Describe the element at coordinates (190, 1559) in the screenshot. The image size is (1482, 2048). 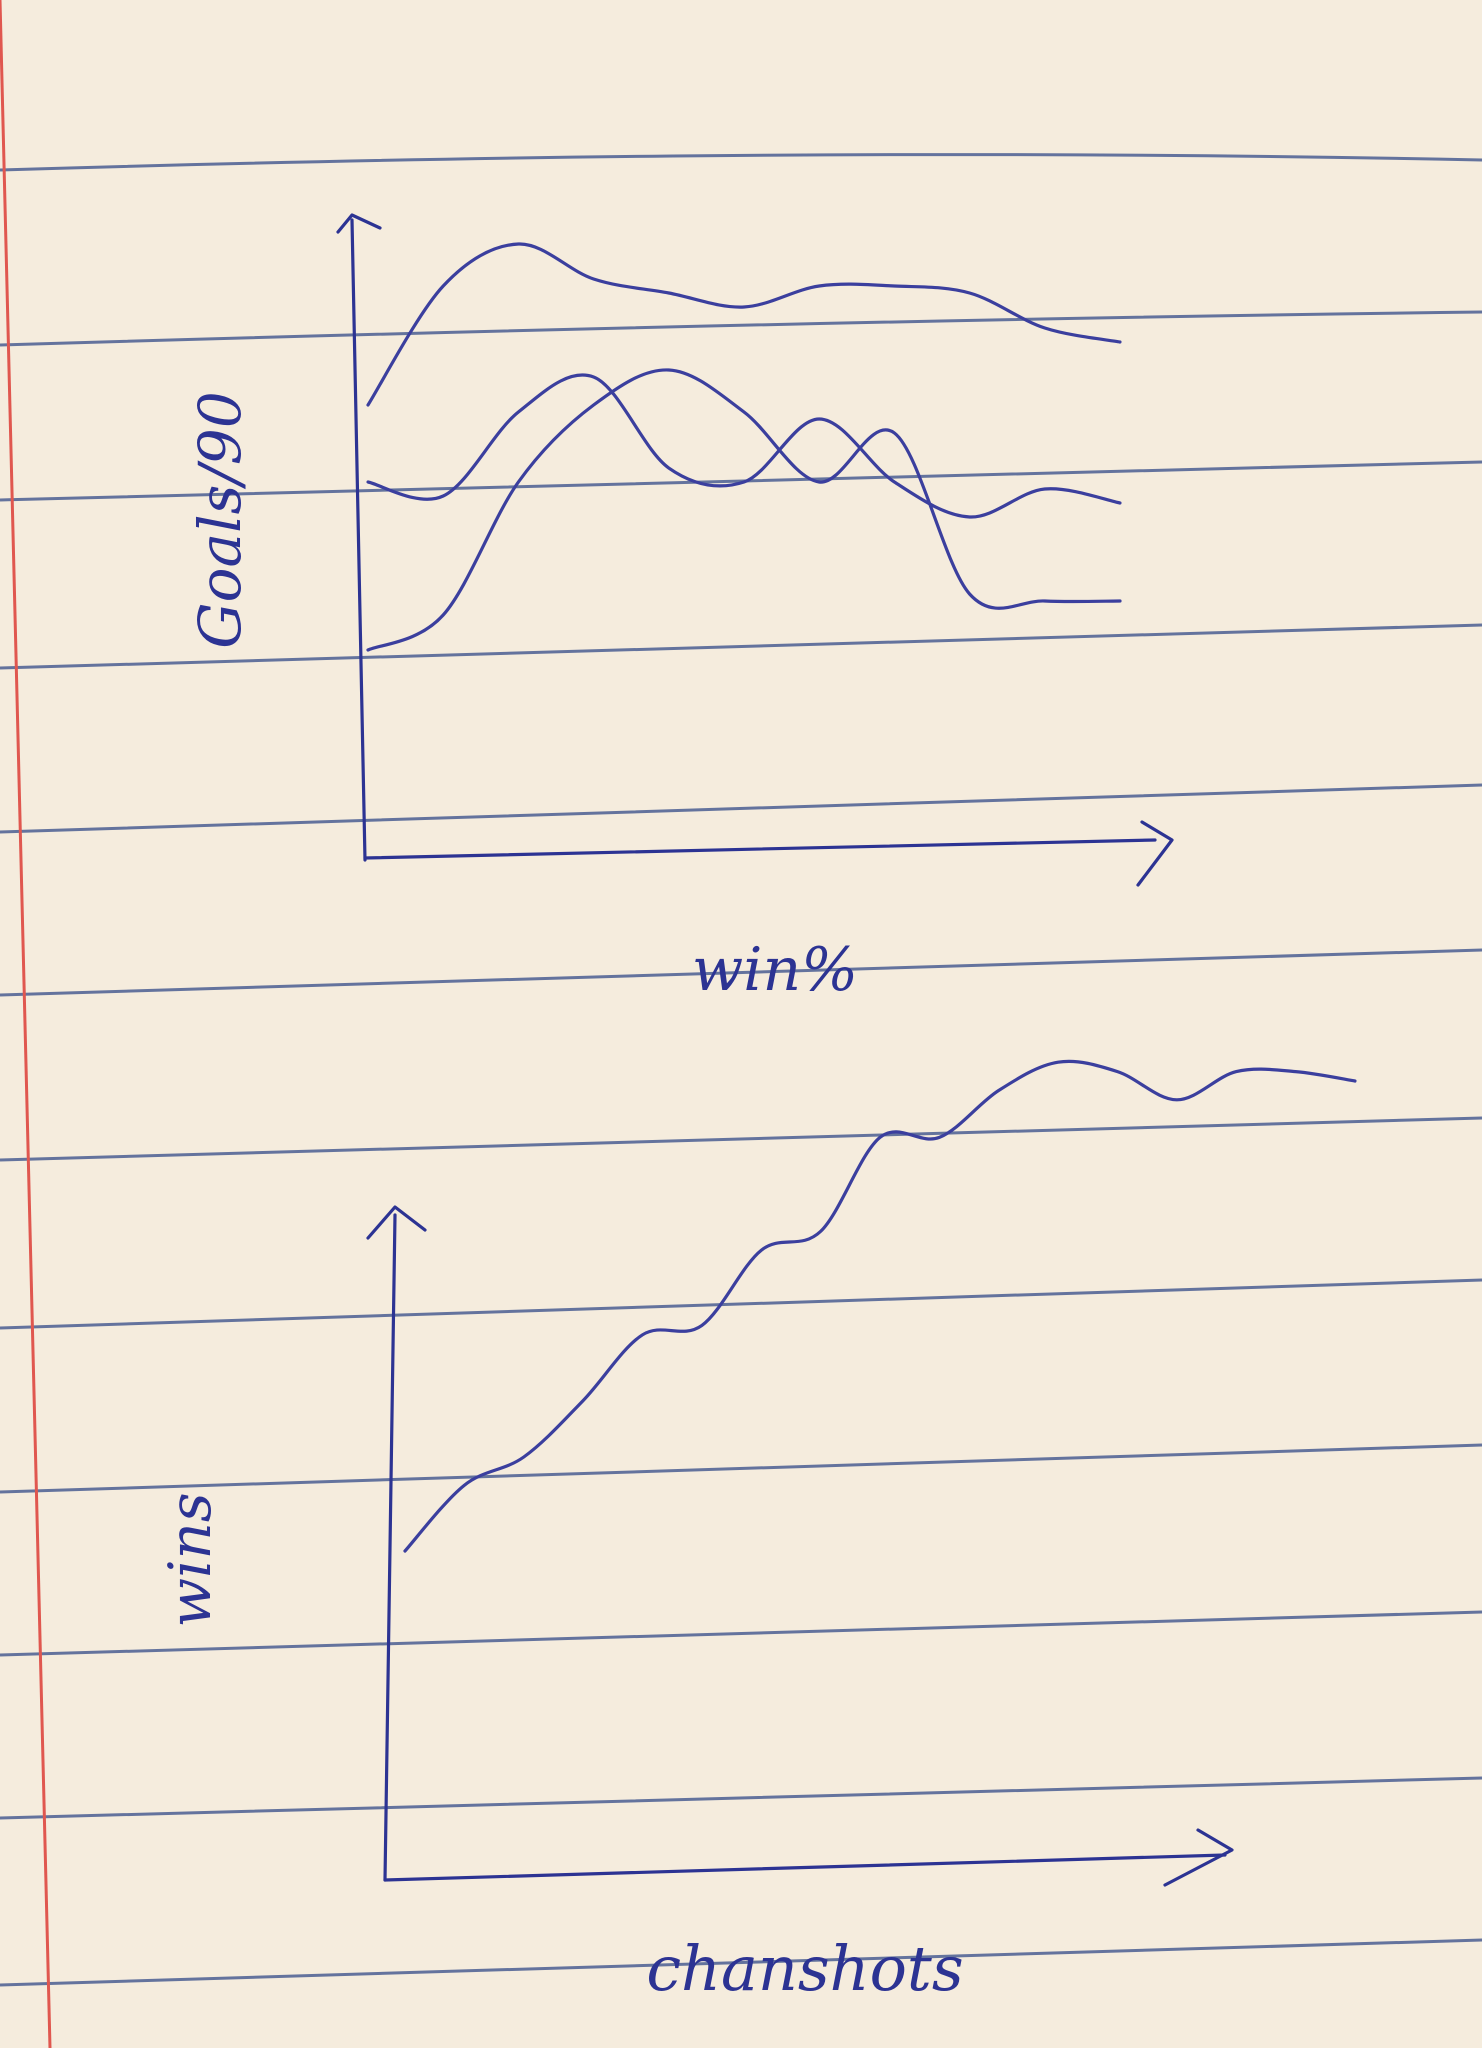
I see `chart-2-y-axis-label: wins` at that location.